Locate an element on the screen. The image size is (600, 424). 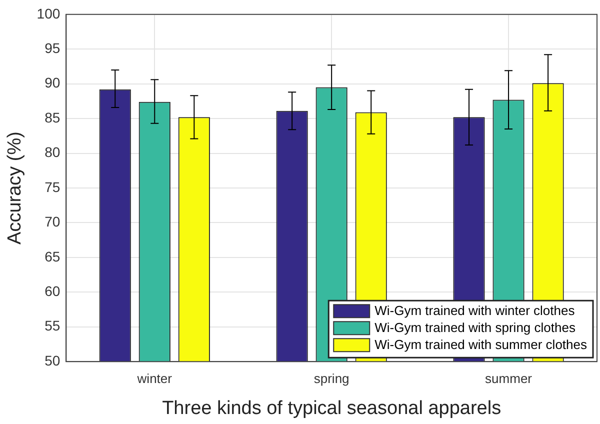
y-tick-label: 50 is located at coordinates (52, 360).